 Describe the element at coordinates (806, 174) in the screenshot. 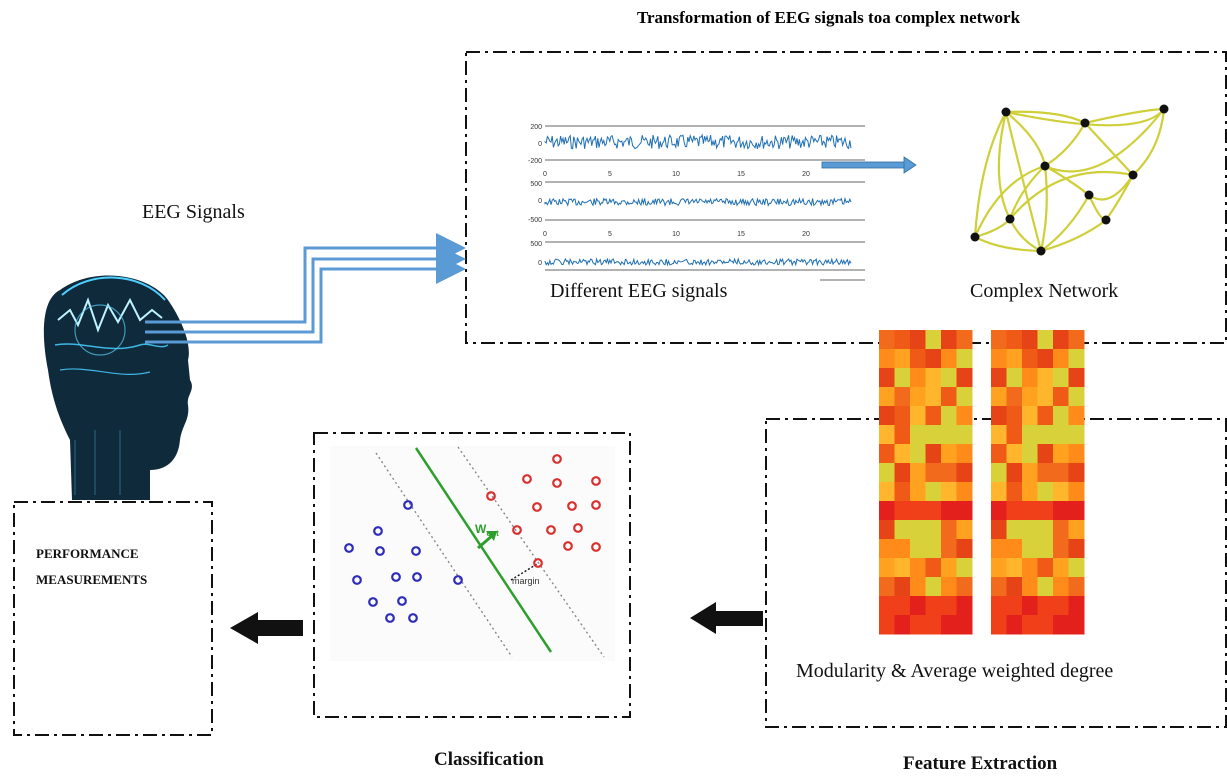

I see `plot1-xtick-20: 20` at that location.